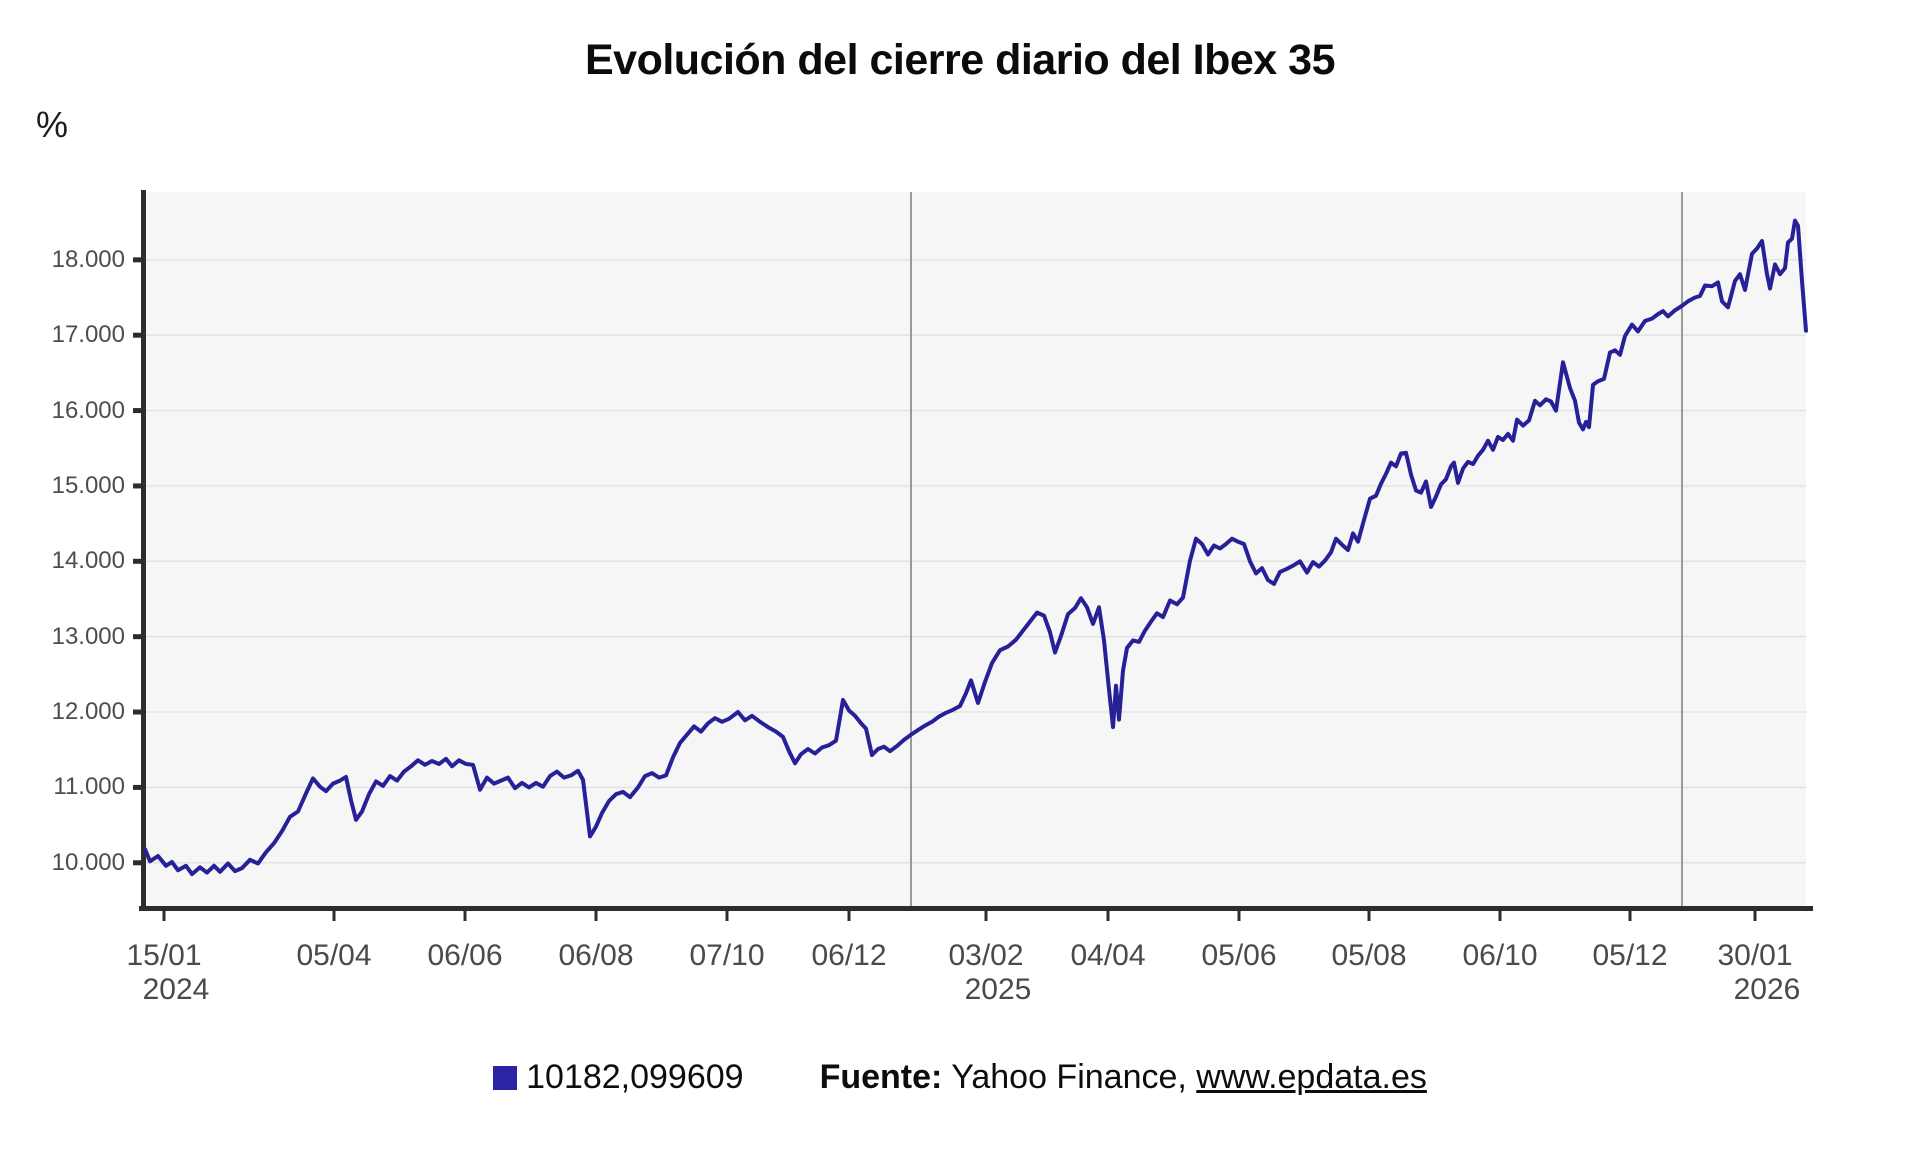  Describe the element at coordinates (1755, 955) in the screenshot. I see `x-tick-label: 30/01` at that location.